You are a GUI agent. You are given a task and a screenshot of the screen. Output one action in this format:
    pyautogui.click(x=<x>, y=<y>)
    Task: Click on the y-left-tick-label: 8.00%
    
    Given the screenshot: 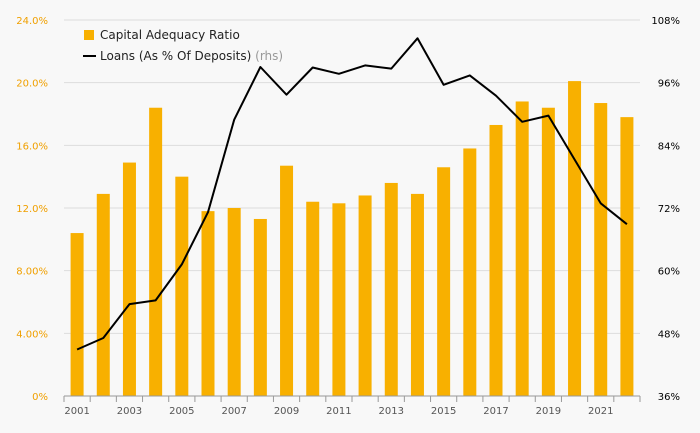 What is the action you would take?
    pyautogui.click(x=32, y=272)
    